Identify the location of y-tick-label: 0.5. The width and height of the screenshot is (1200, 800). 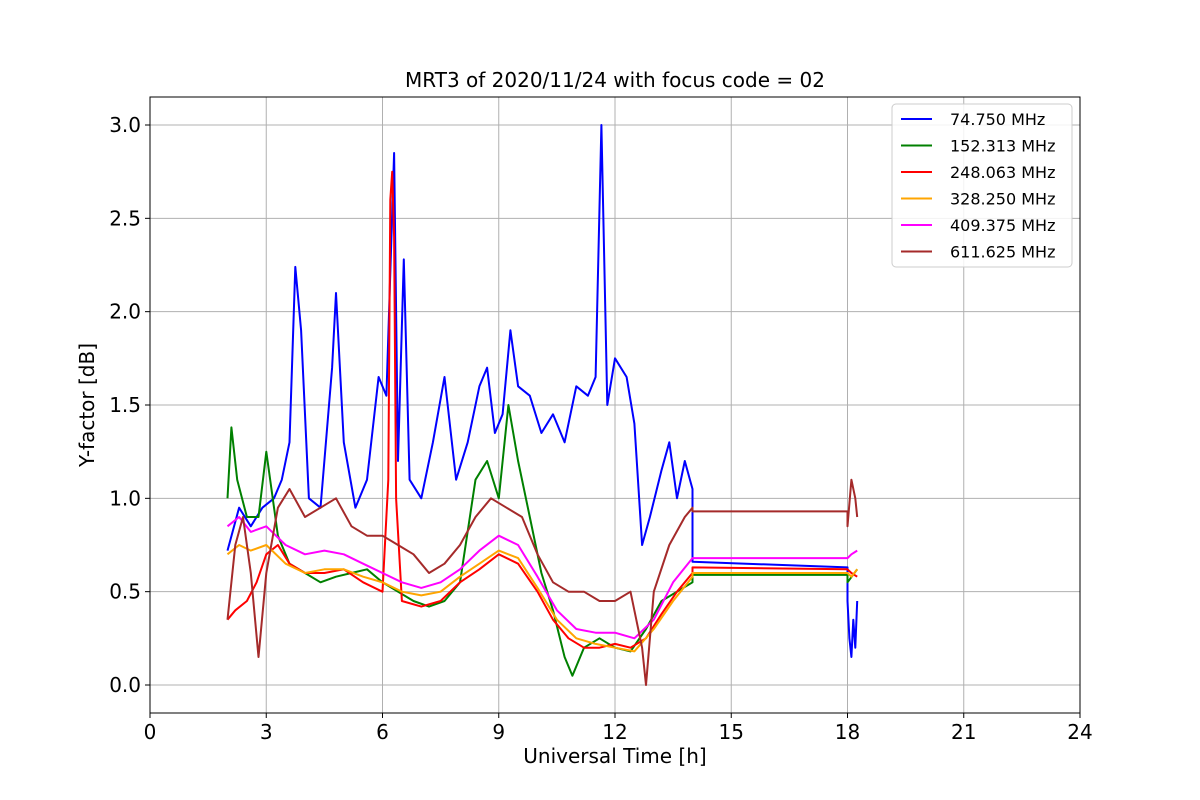
(125, 592).